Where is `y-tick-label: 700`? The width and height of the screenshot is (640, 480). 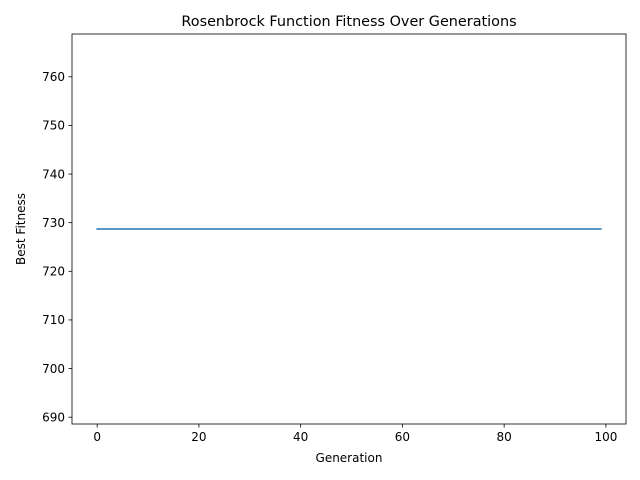
y-tick-label: 700 is located at coordinates (53, 369).